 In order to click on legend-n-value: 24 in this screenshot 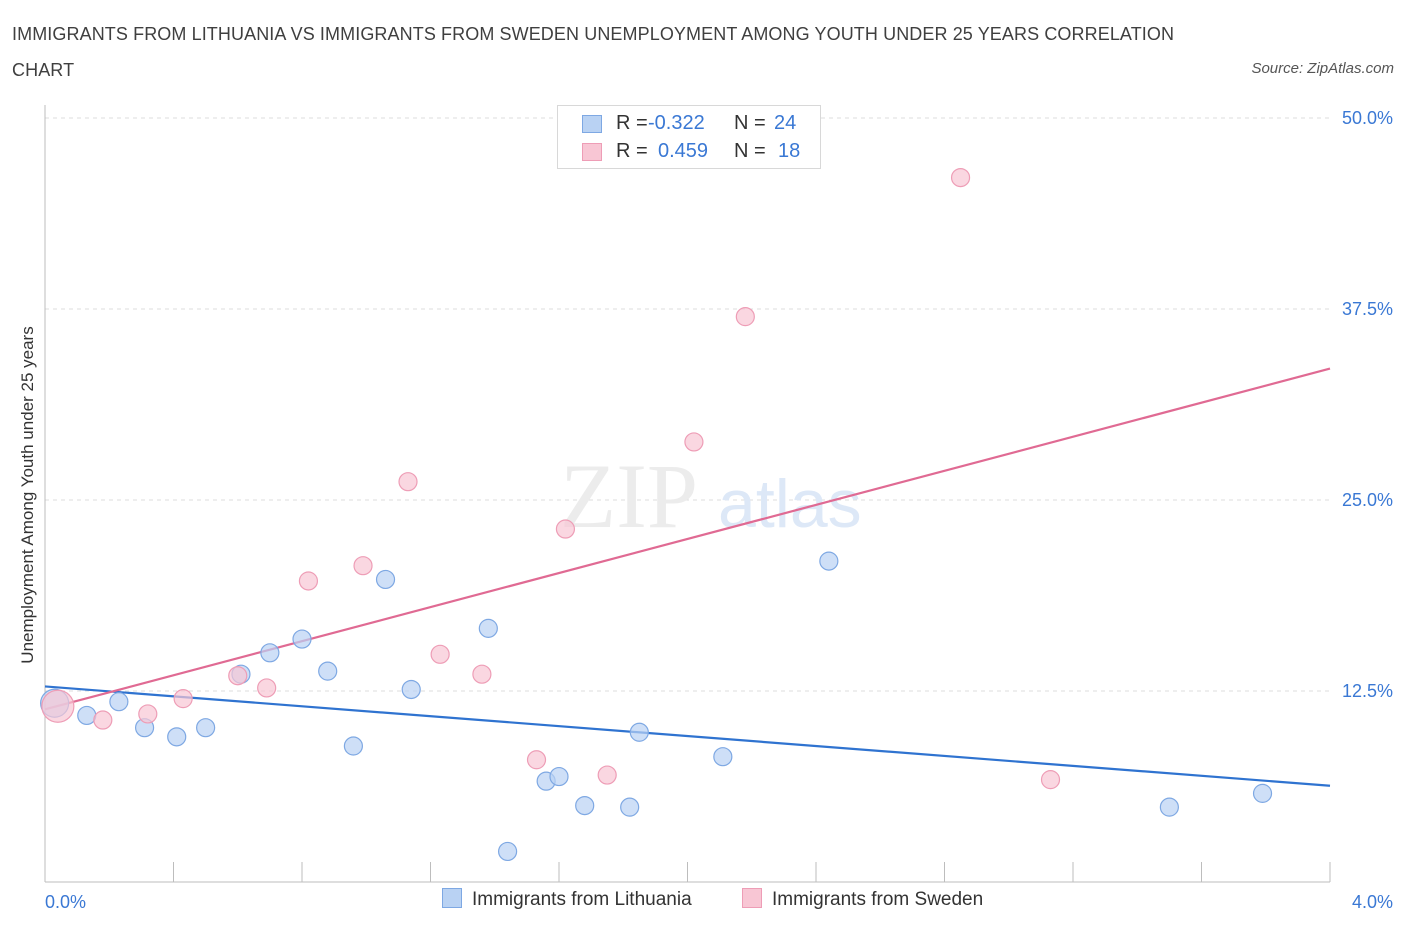, I will do `click(785, 123)`.